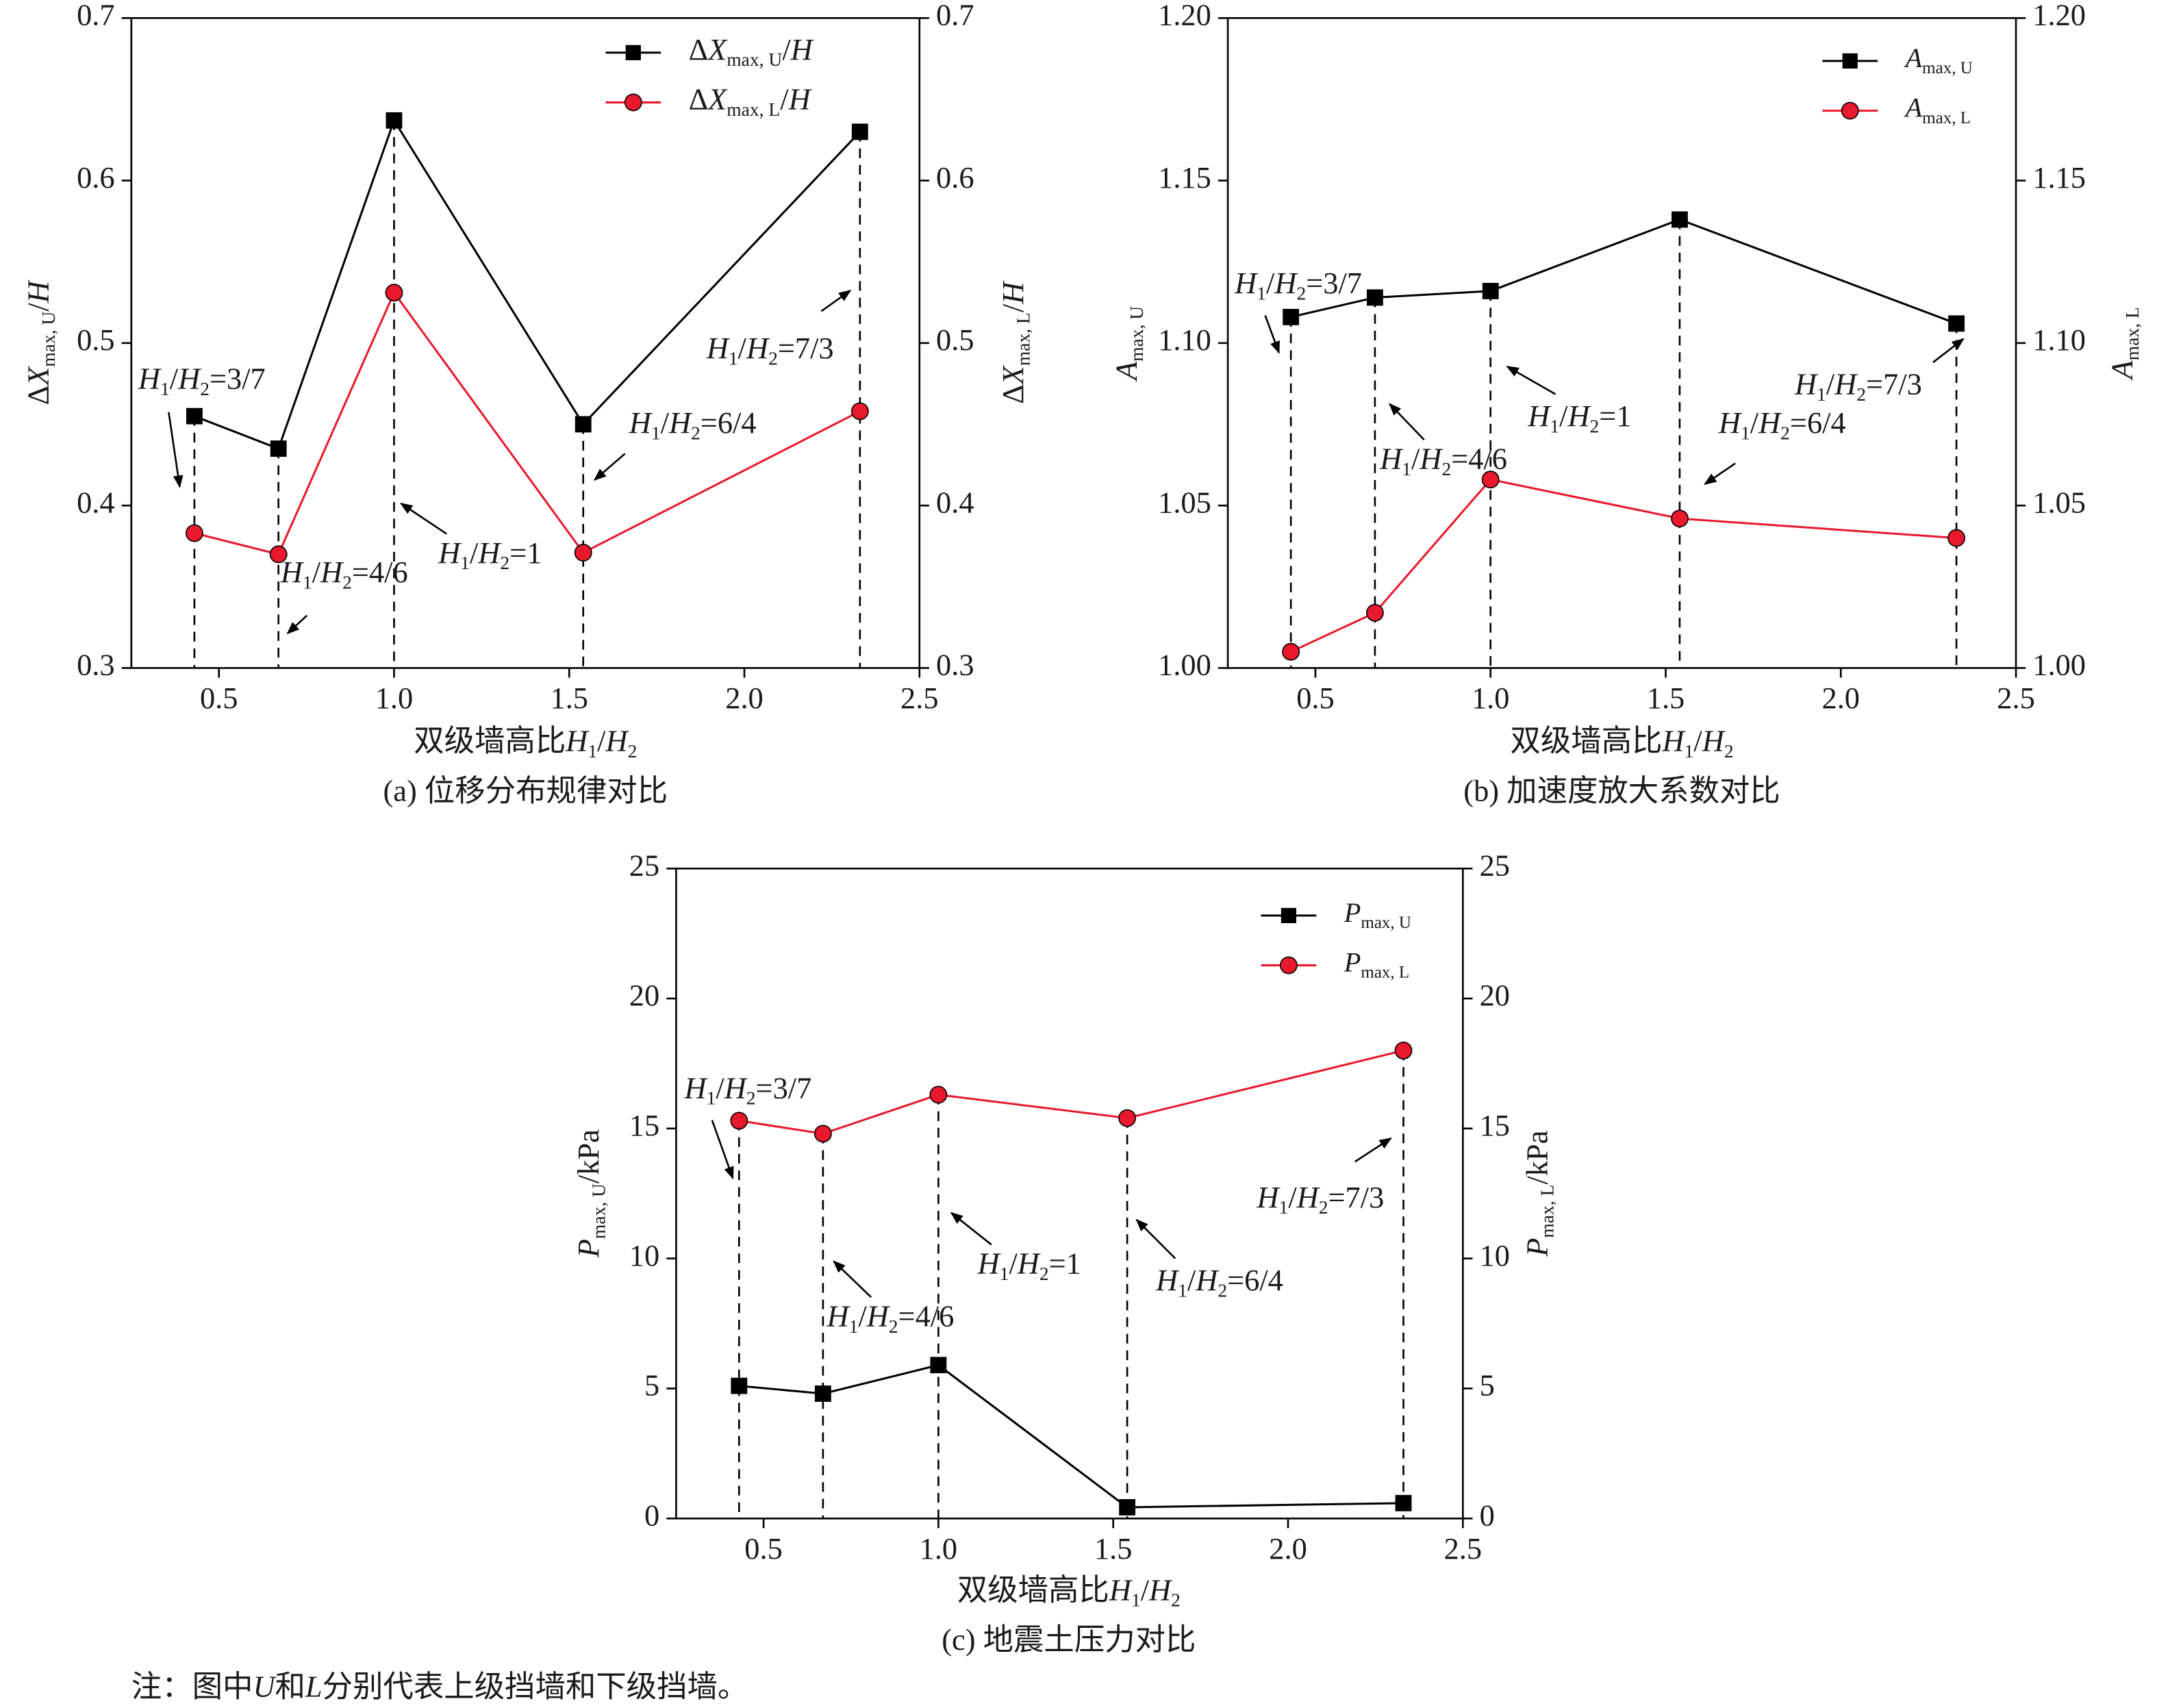  I want to click on y2-tick-label: 1.15, so click(2059, 177).